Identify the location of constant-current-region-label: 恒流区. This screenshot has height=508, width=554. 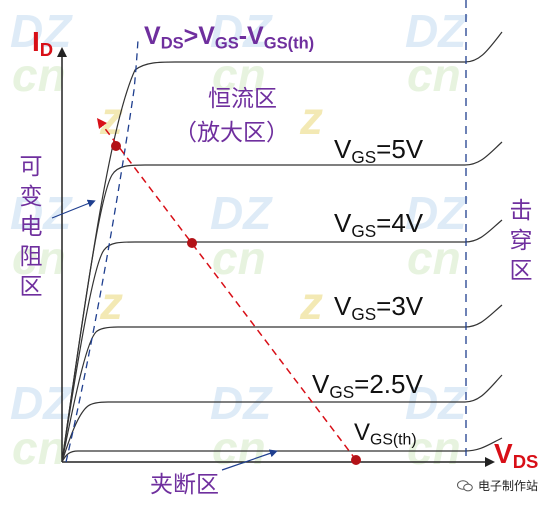
(242, 99).